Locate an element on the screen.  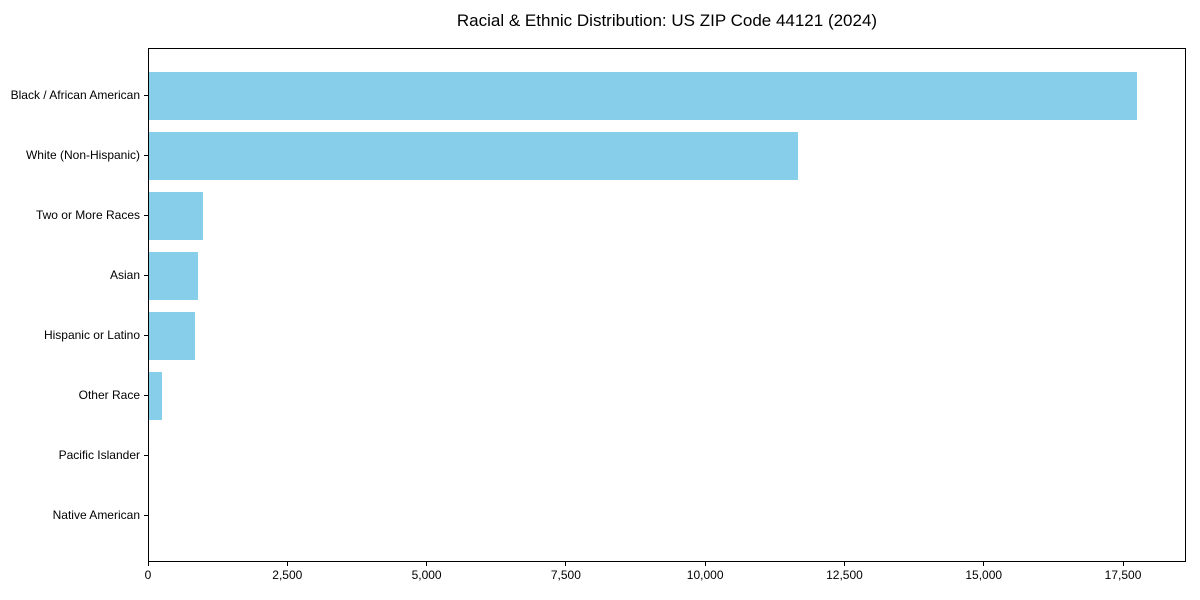
bar-asian is located at coordinates (173, 276).